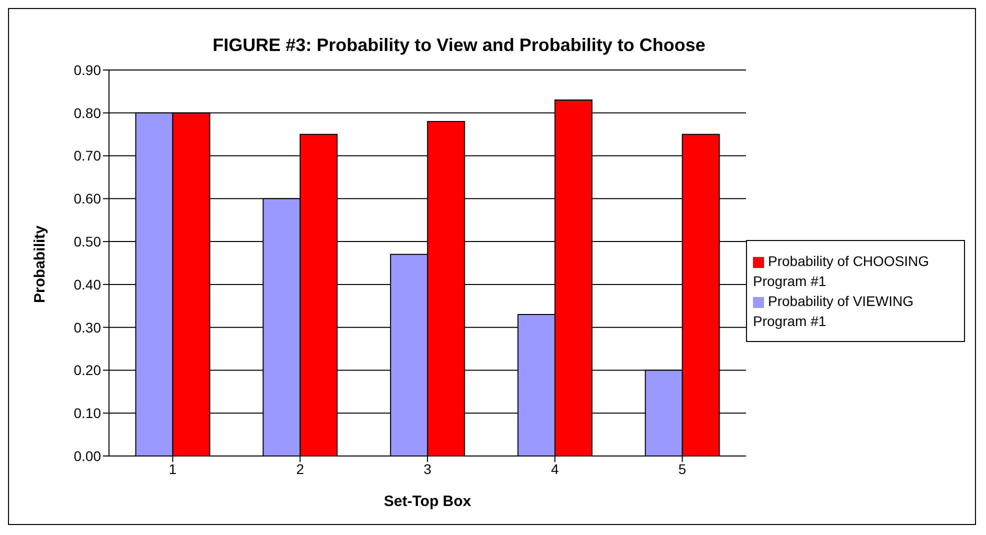 The height and width of the screenshot is (535, 986). I want to click on y-tick-label: 0.10, so click(88, 413).